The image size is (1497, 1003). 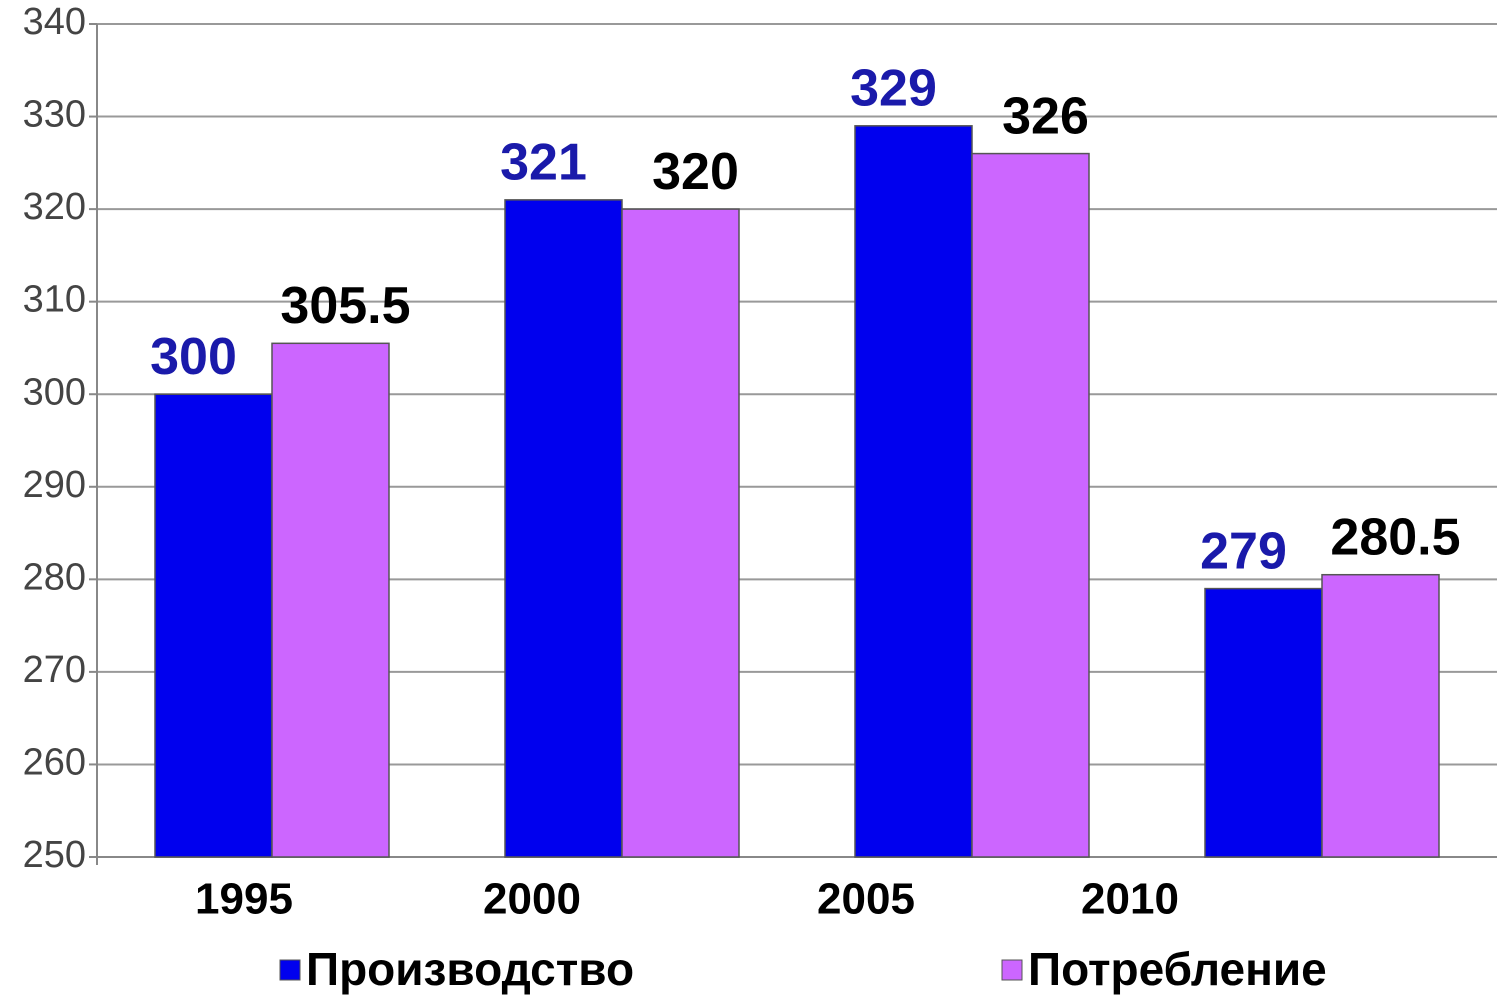 I want to click on value-label: 305.5, so click(x=345, y=306).